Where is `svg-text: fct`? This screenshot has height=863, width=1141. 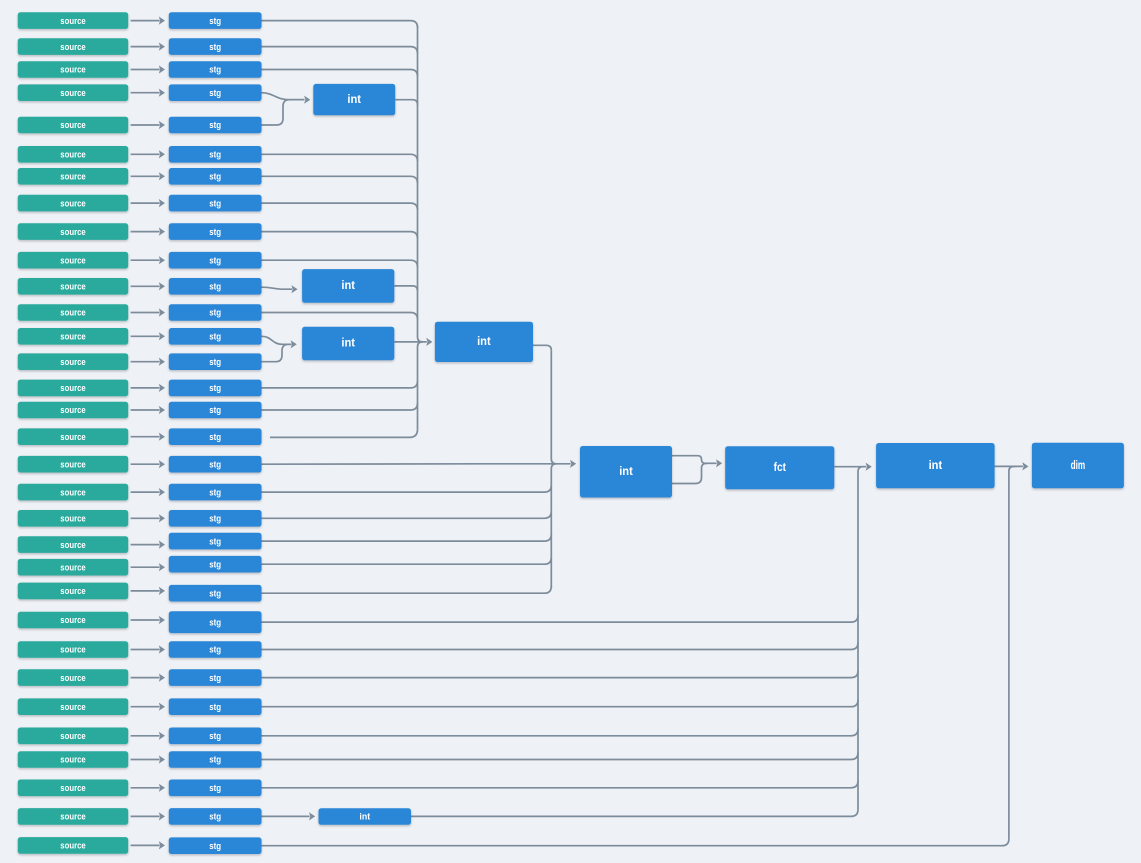
svg-text: fct is located at coordinates (780, 468).